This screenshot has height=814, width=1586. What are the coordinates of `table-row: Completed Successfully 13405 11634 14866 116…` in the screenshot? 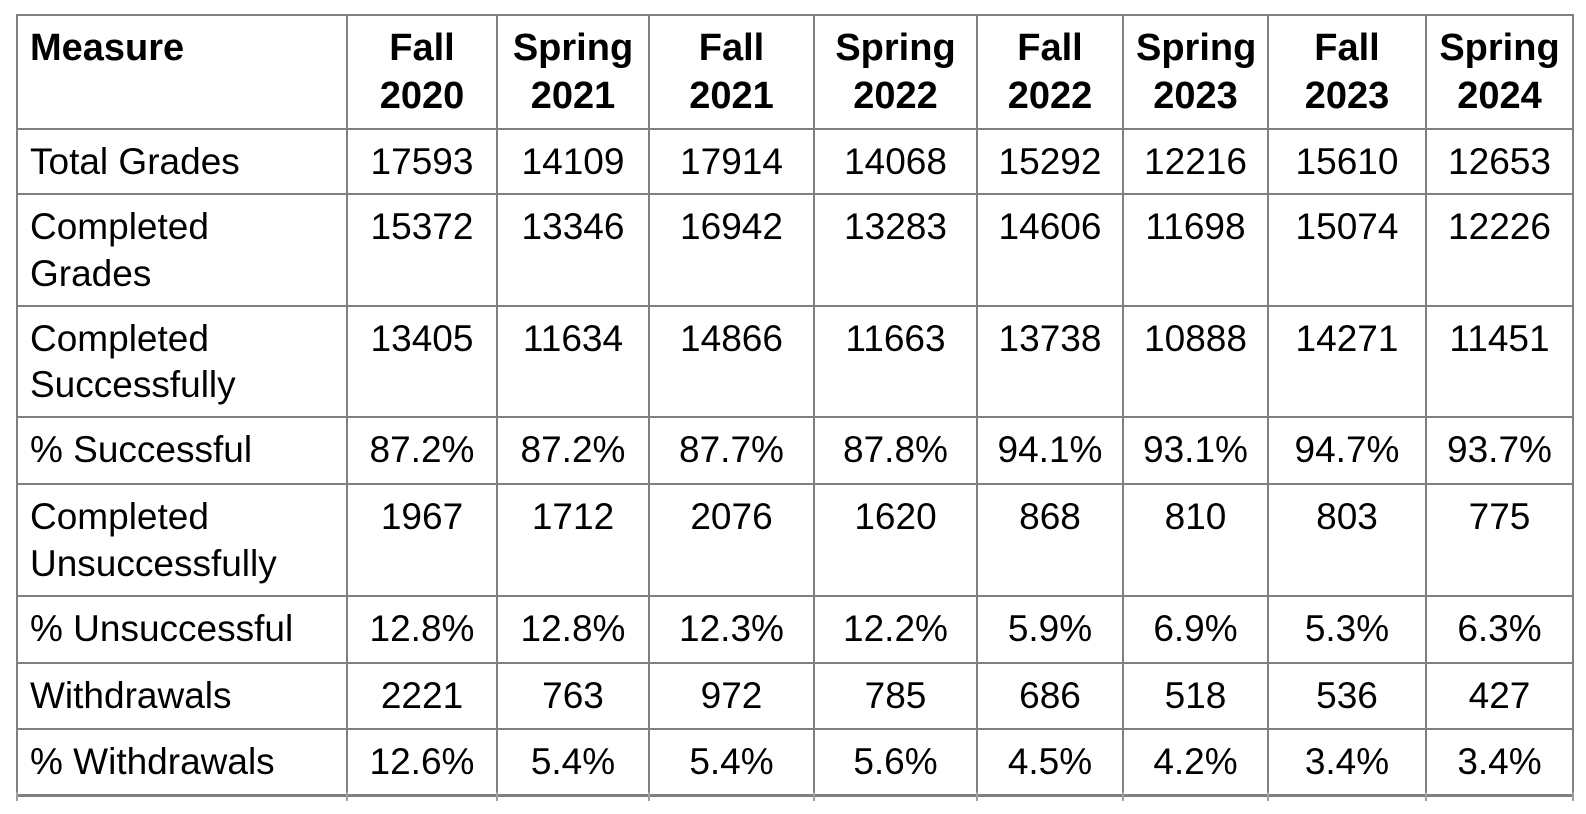 It's located at (795, 361).